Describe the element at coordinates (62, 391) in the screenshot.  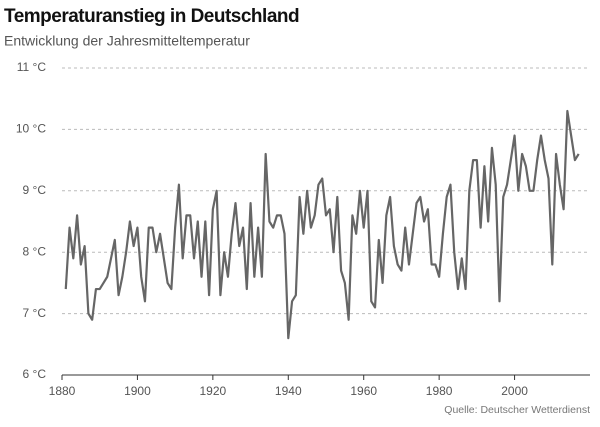
I see `x-tick-label: 1880` at that location.